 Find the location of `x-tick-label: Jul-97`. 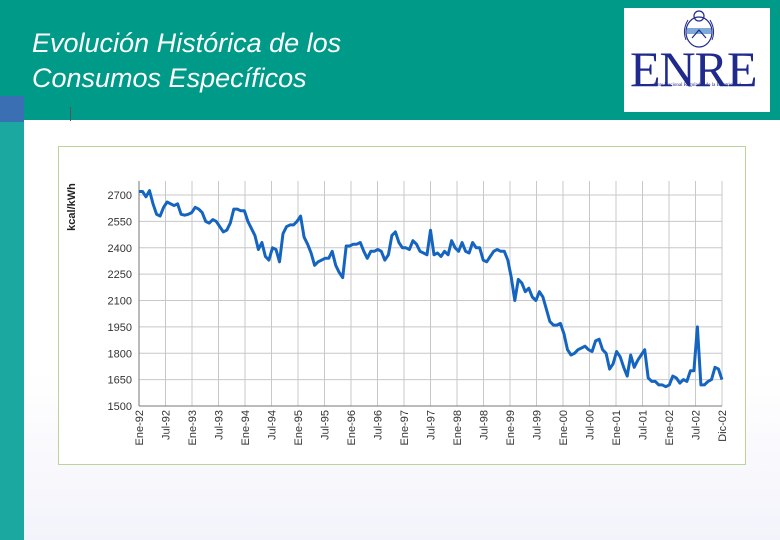

x-tick-label: Jul-97 is located at coordinates (432, 425).